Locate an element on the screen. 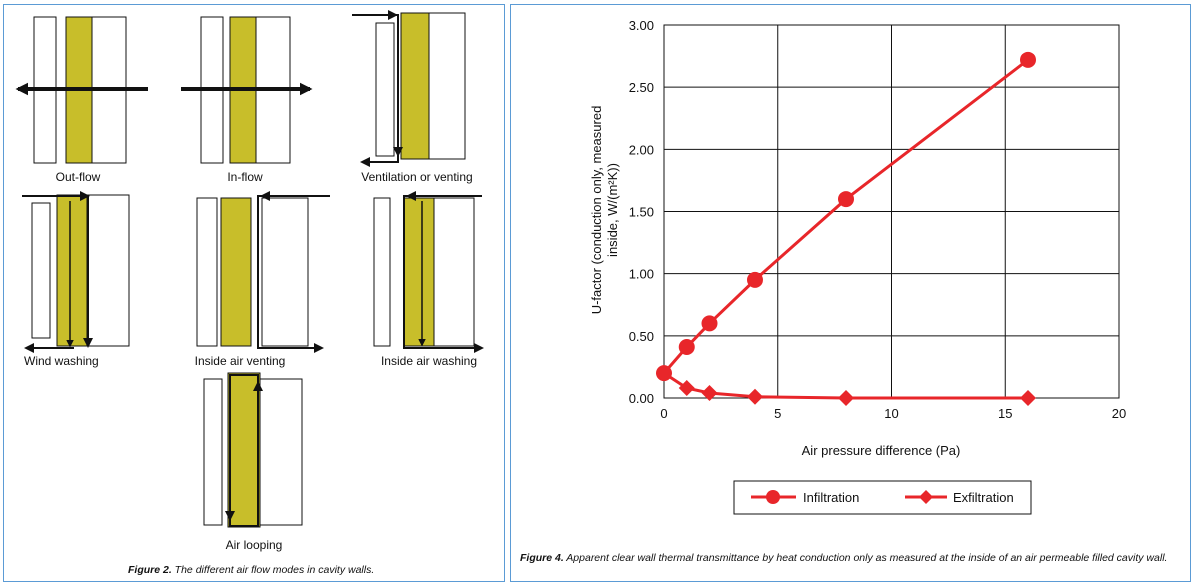  mode-inside-air-venting: Inside air venting is located at coordinates (262, 279).